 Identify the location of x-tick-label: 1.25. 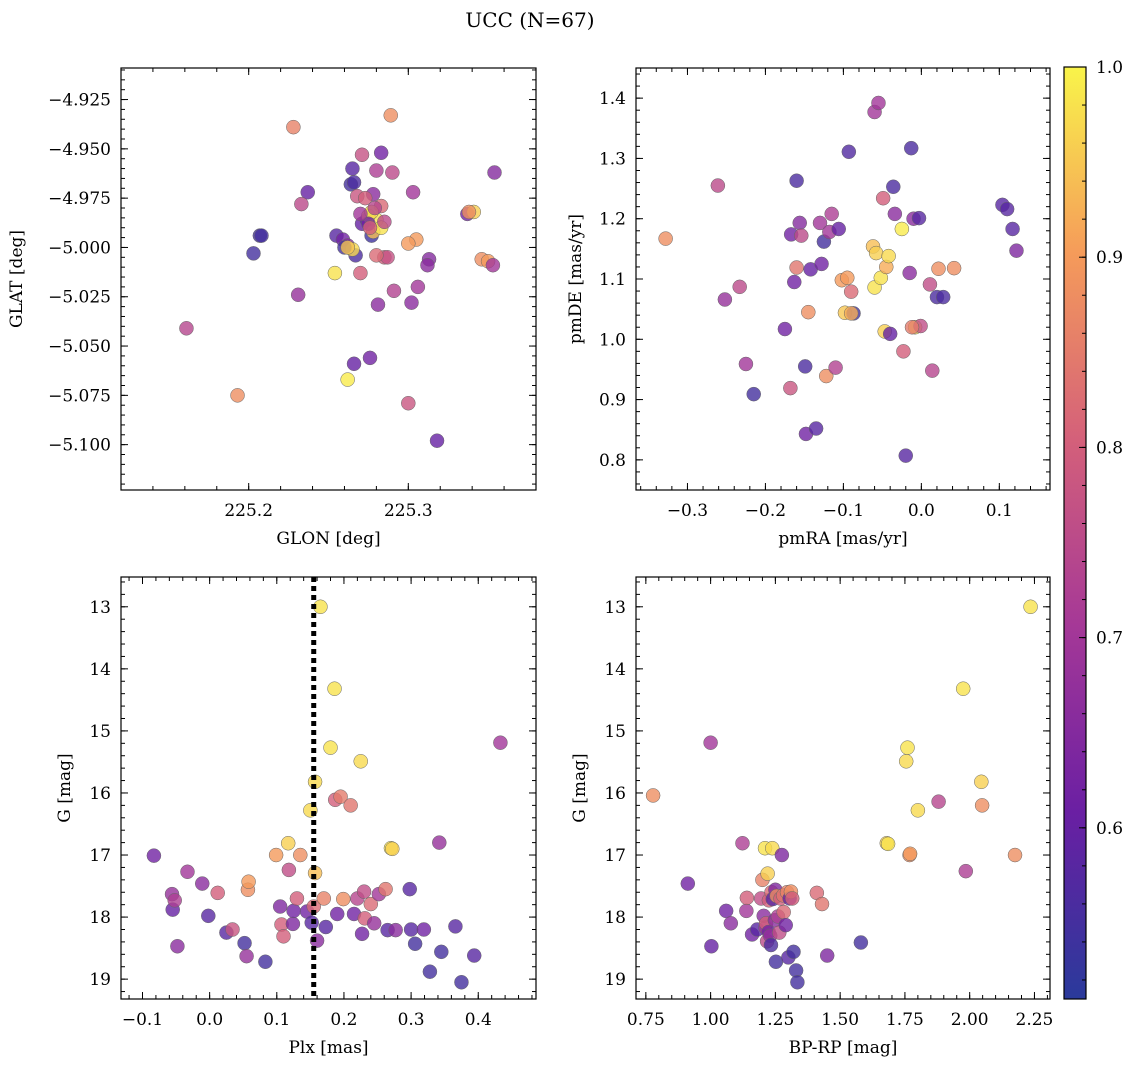
(775, 1020).